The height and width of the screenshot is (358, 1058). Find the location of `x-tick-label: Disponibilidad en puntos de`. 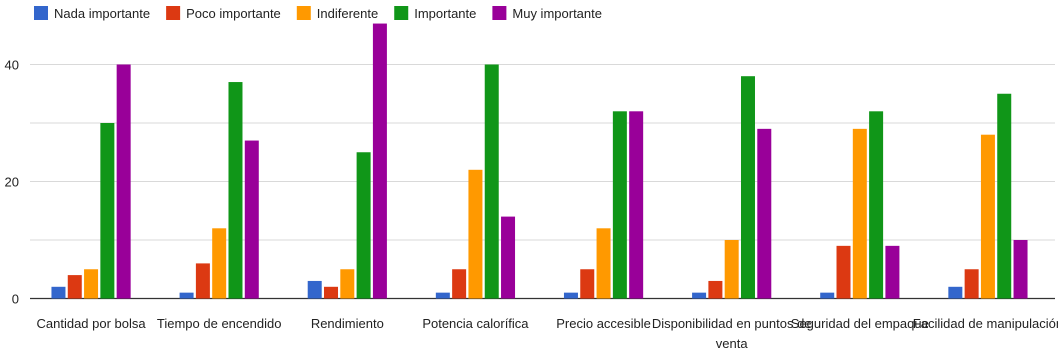

x-tick-label: Disponibilidad en puntos de is located at coordinates (732, 323).